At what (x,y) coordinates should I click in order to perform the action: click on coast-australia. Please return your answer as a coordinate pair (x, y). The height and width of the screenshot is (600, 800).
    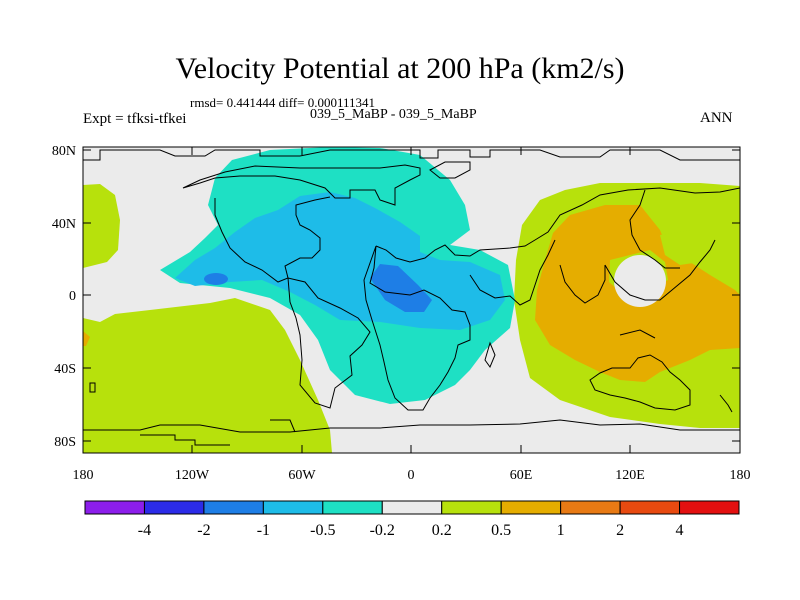
    Looking at the image, I should click on (640, 382).